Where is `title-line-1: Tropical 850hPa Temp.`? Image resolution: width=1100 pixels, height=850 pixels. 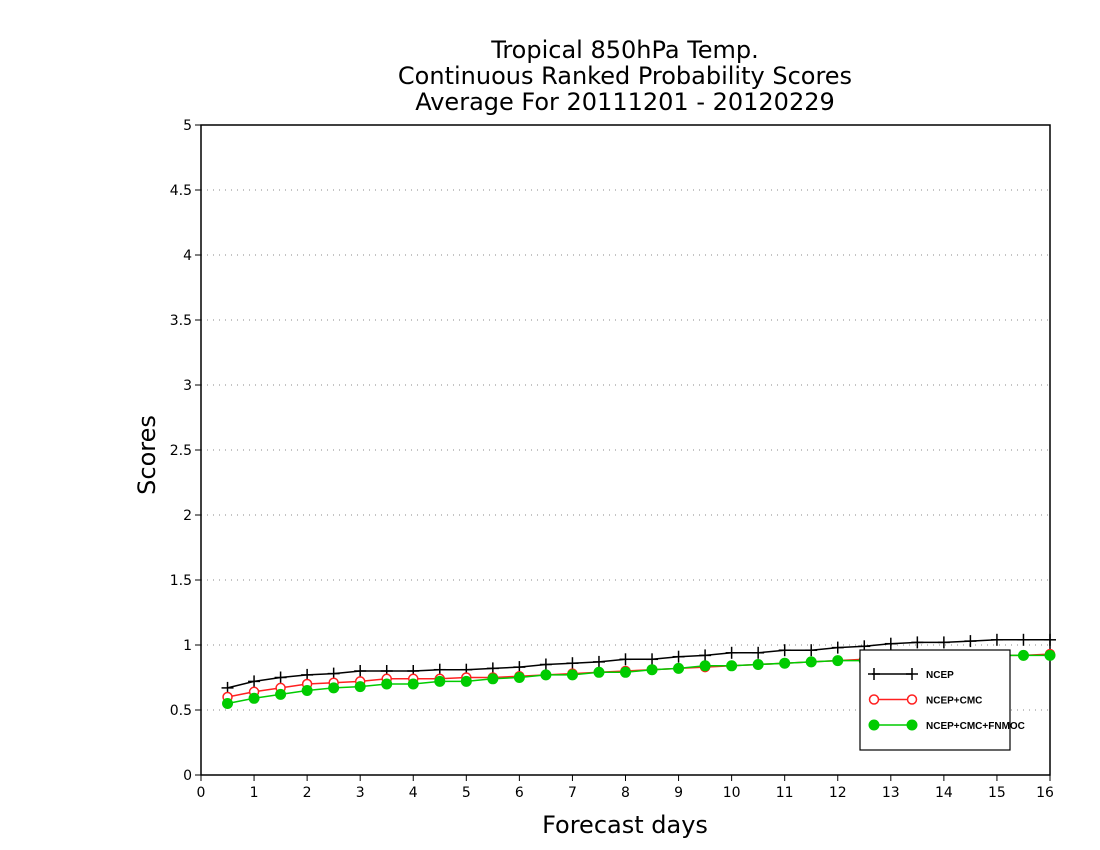 title-line-1: Tropical 850hPa Temp. is located at coordinates (625, 50).